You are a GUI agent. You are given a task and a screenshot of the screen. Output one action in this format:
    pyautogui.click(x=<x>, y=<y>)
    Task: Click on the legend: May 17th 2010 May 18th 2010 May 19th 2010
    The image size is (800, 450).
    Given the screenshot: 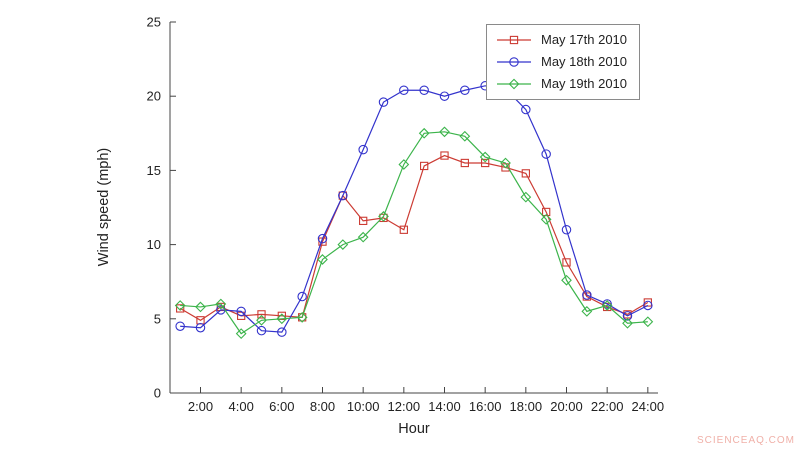 What is the action you would take?
    pyautogui.click(x=563, y=62)
    